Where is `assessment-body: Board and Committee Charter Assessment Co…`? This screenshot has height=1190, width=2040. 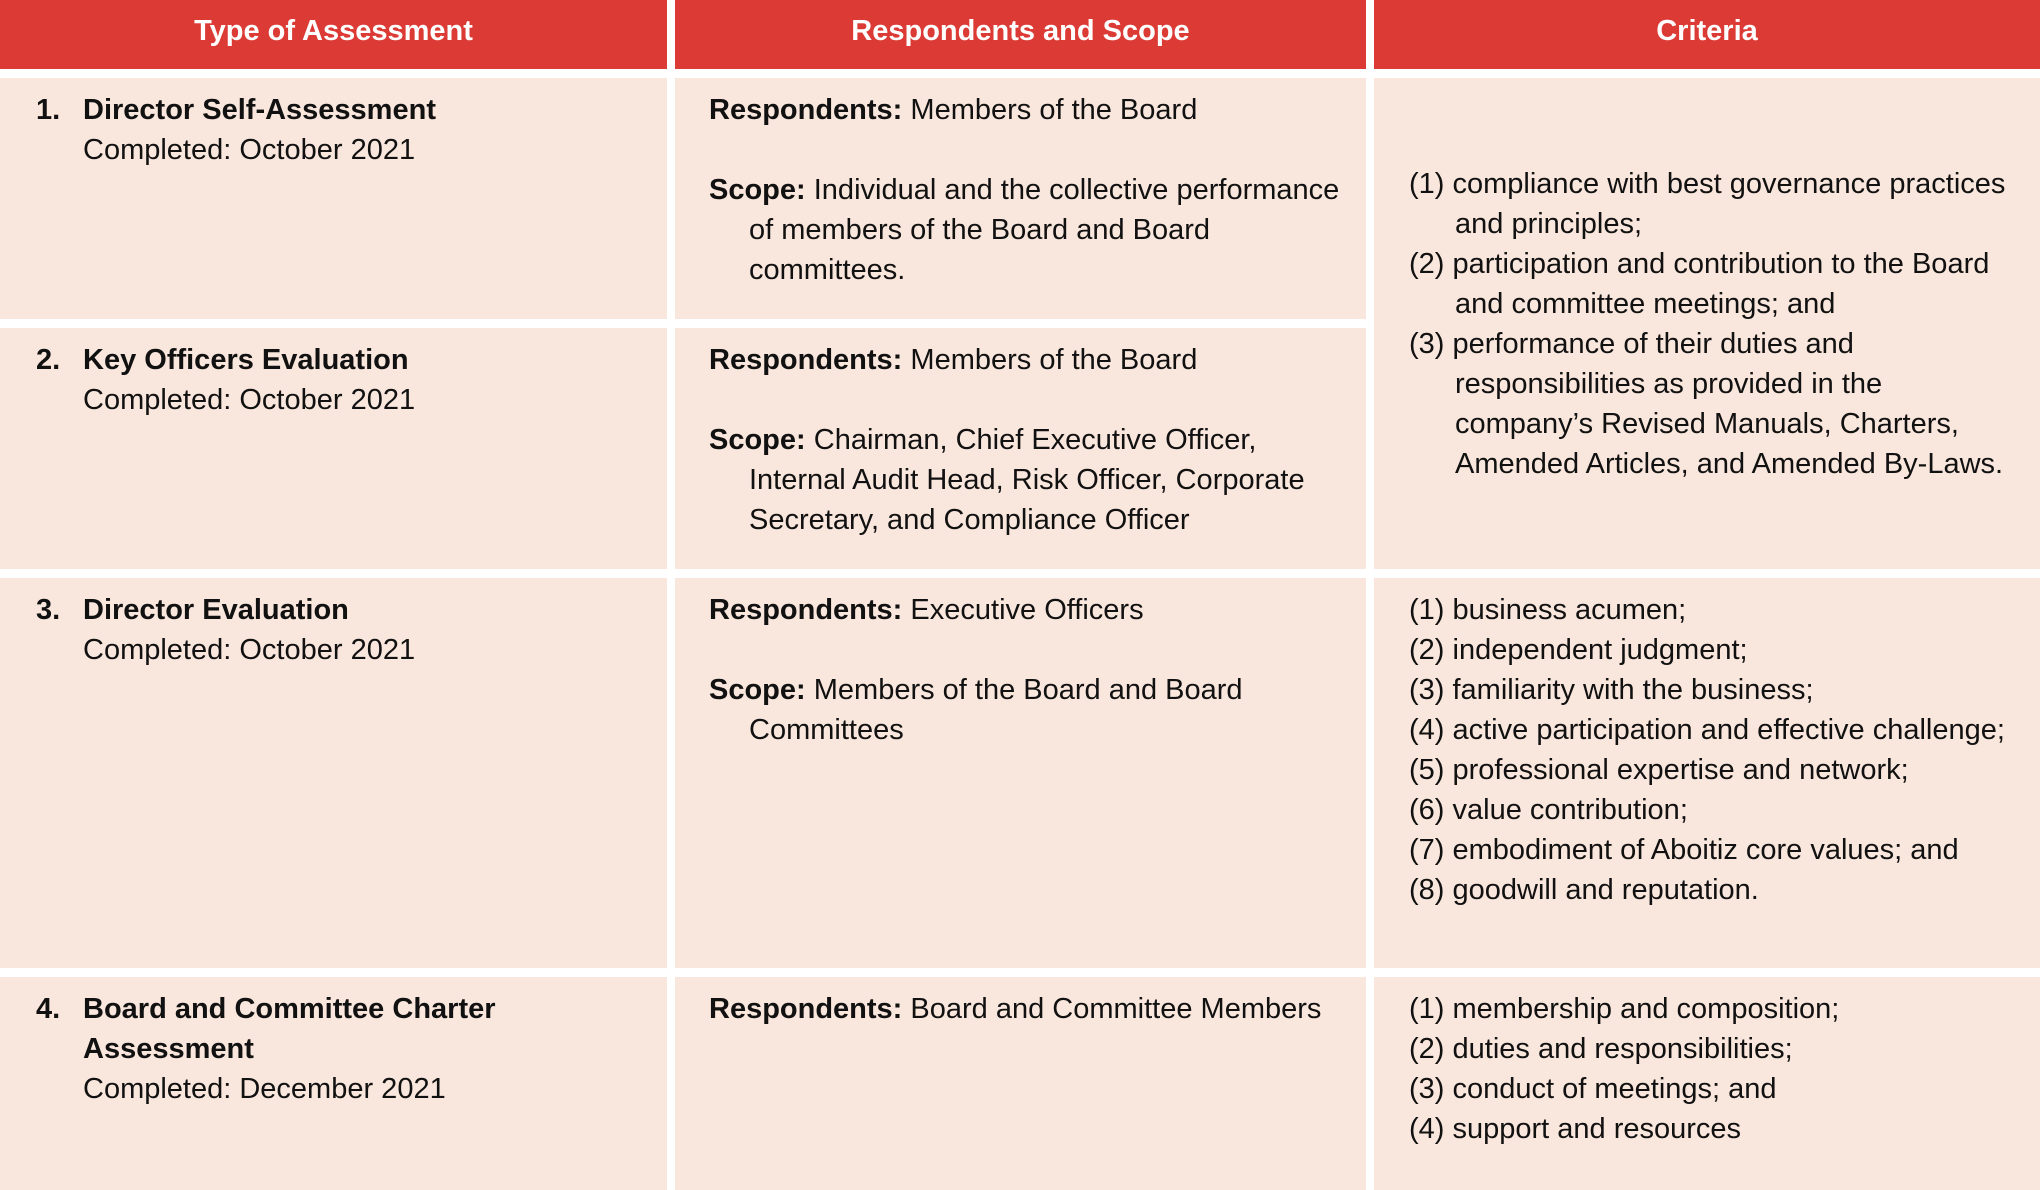
assessment-body: Board and Committee Charter Assessment Co… is located at coordinates (365, 1049).